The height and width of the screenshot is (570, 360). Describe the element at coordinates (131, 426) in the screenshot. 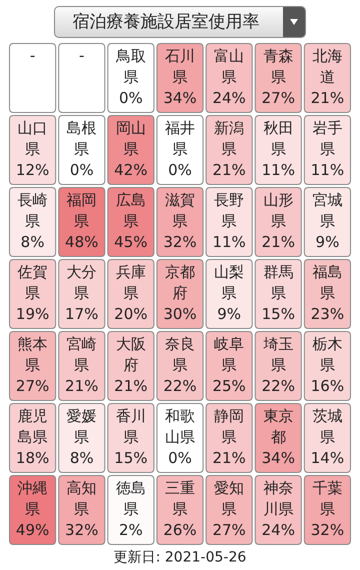

I see `annotation: 香川県` at that location.